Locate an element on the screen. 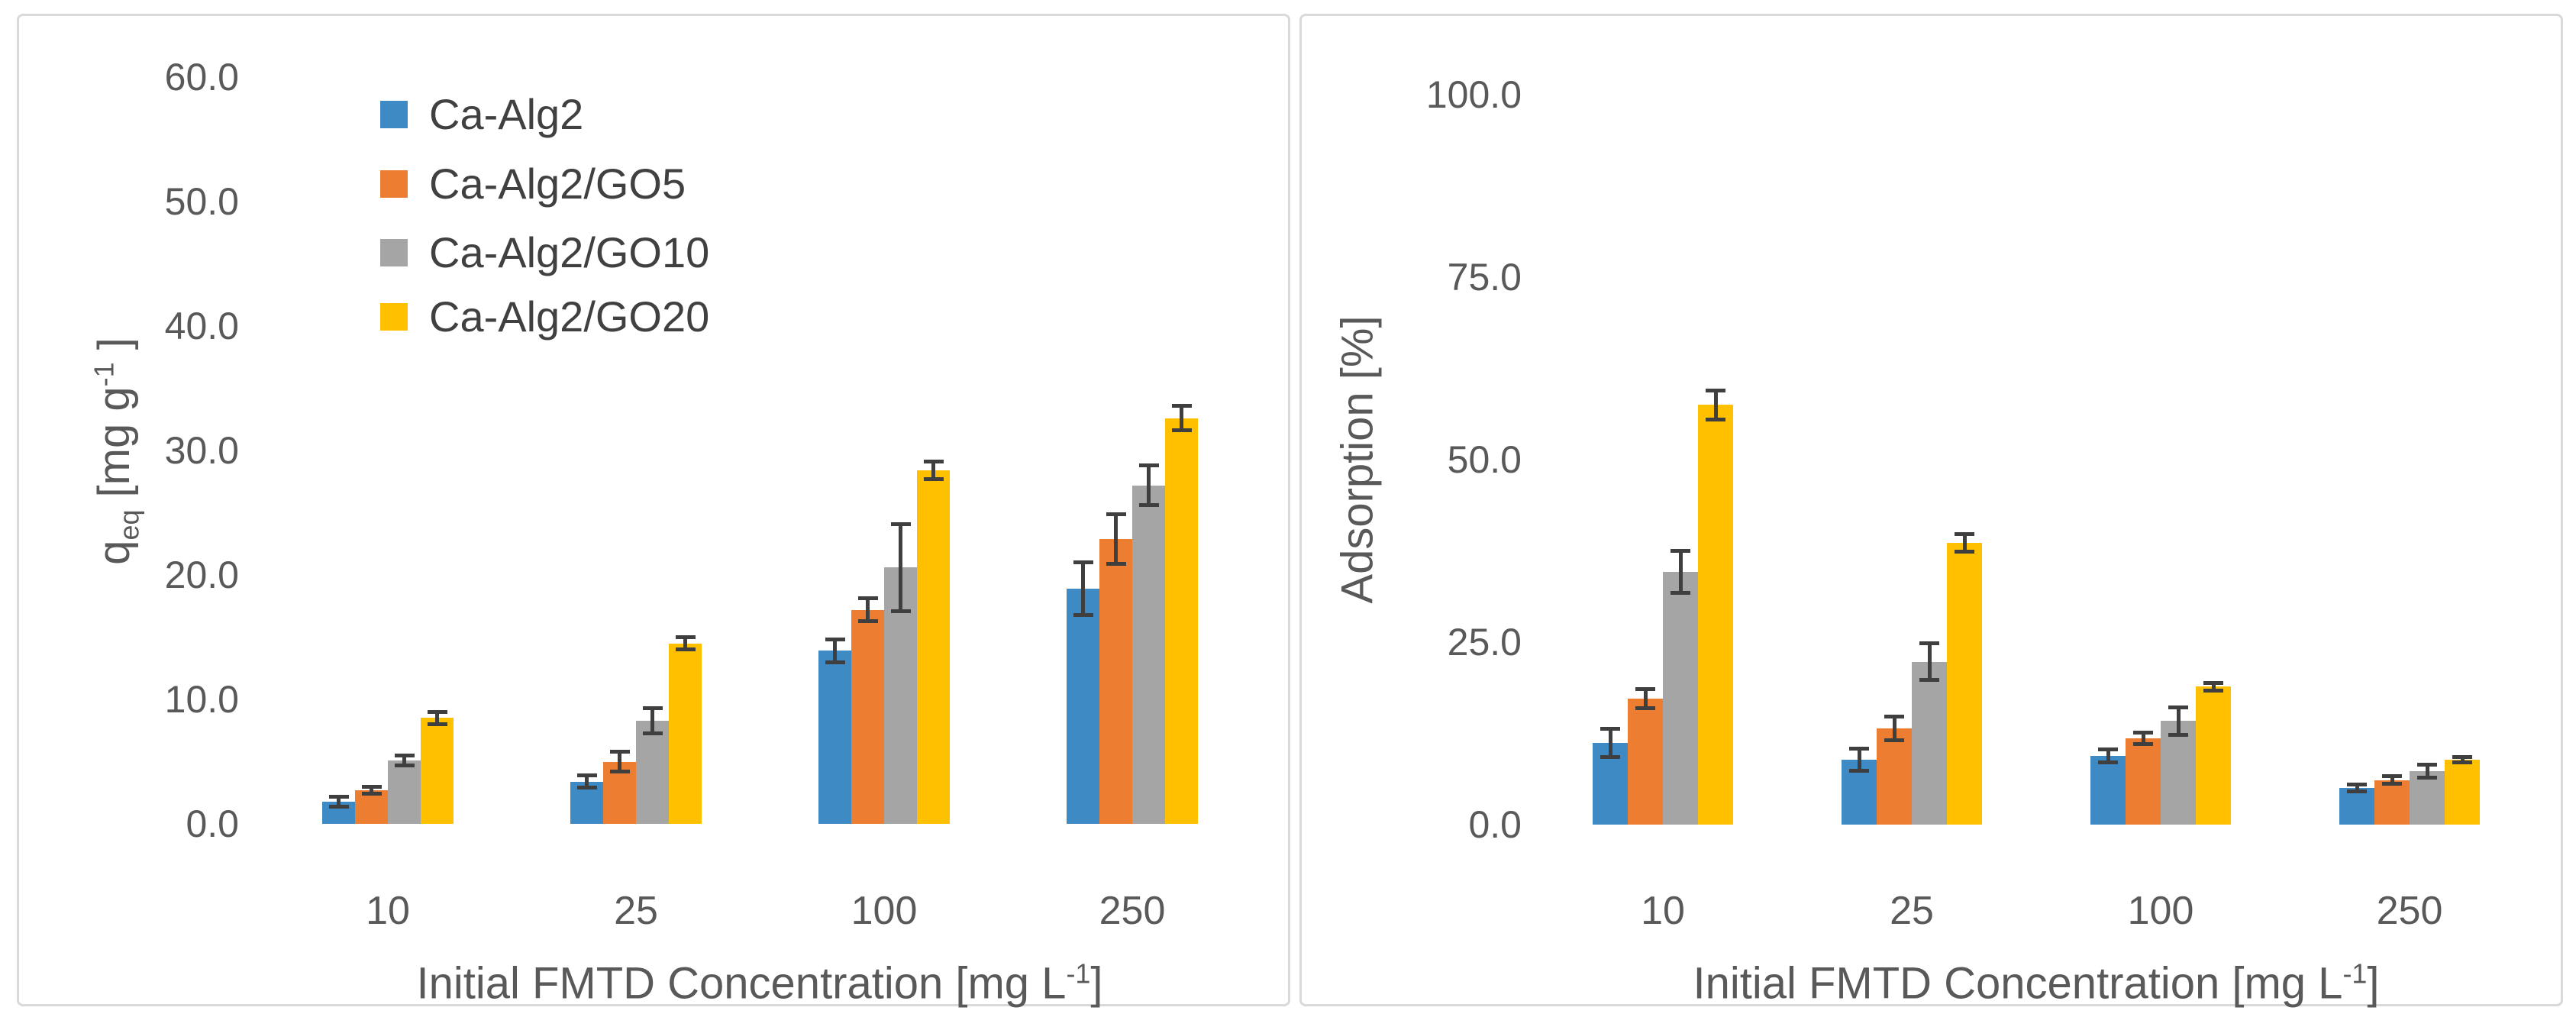 This screenshot has width=2576, height=1030. legend-label: Ca-Alg2 is located at coordinates (506, 114).